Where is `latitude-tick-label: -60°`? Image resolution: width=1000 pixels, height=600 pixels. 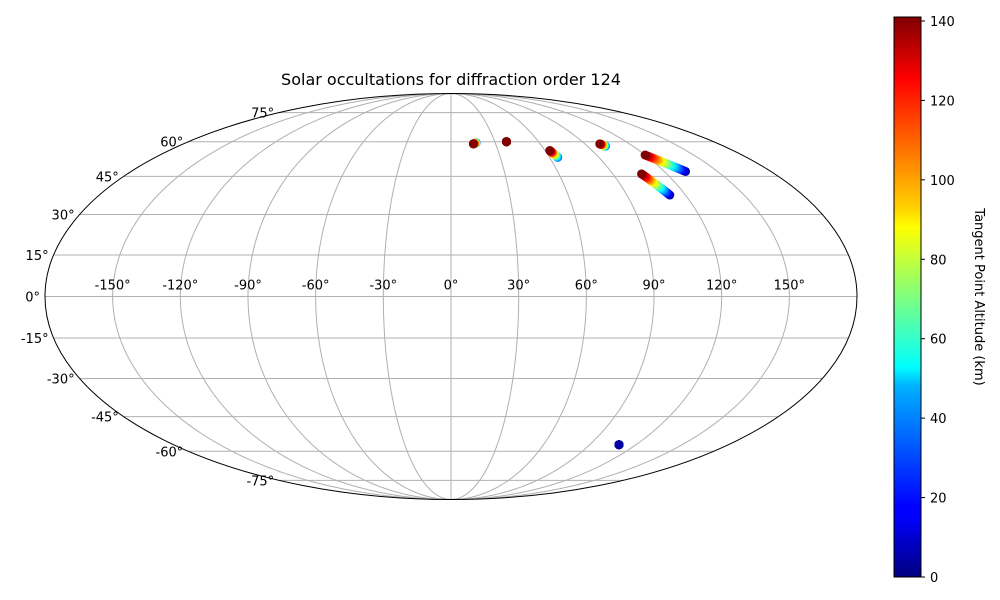
latitude-tick-label: -60° is located at coordinates (170, 452).